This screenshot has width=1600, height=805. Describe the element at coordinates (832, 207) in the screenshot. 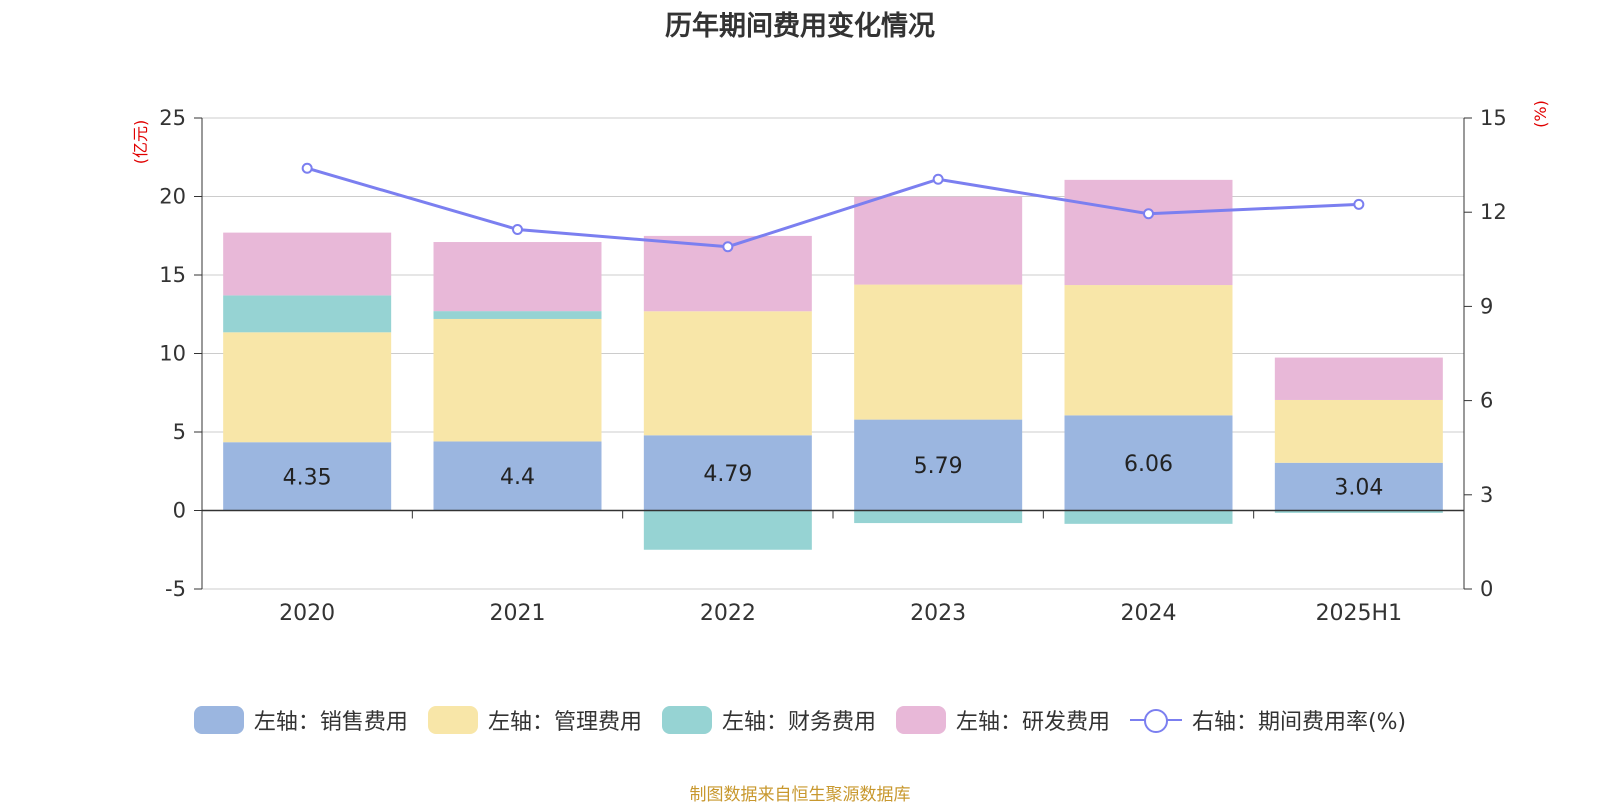

I see `rate-line` at that location.